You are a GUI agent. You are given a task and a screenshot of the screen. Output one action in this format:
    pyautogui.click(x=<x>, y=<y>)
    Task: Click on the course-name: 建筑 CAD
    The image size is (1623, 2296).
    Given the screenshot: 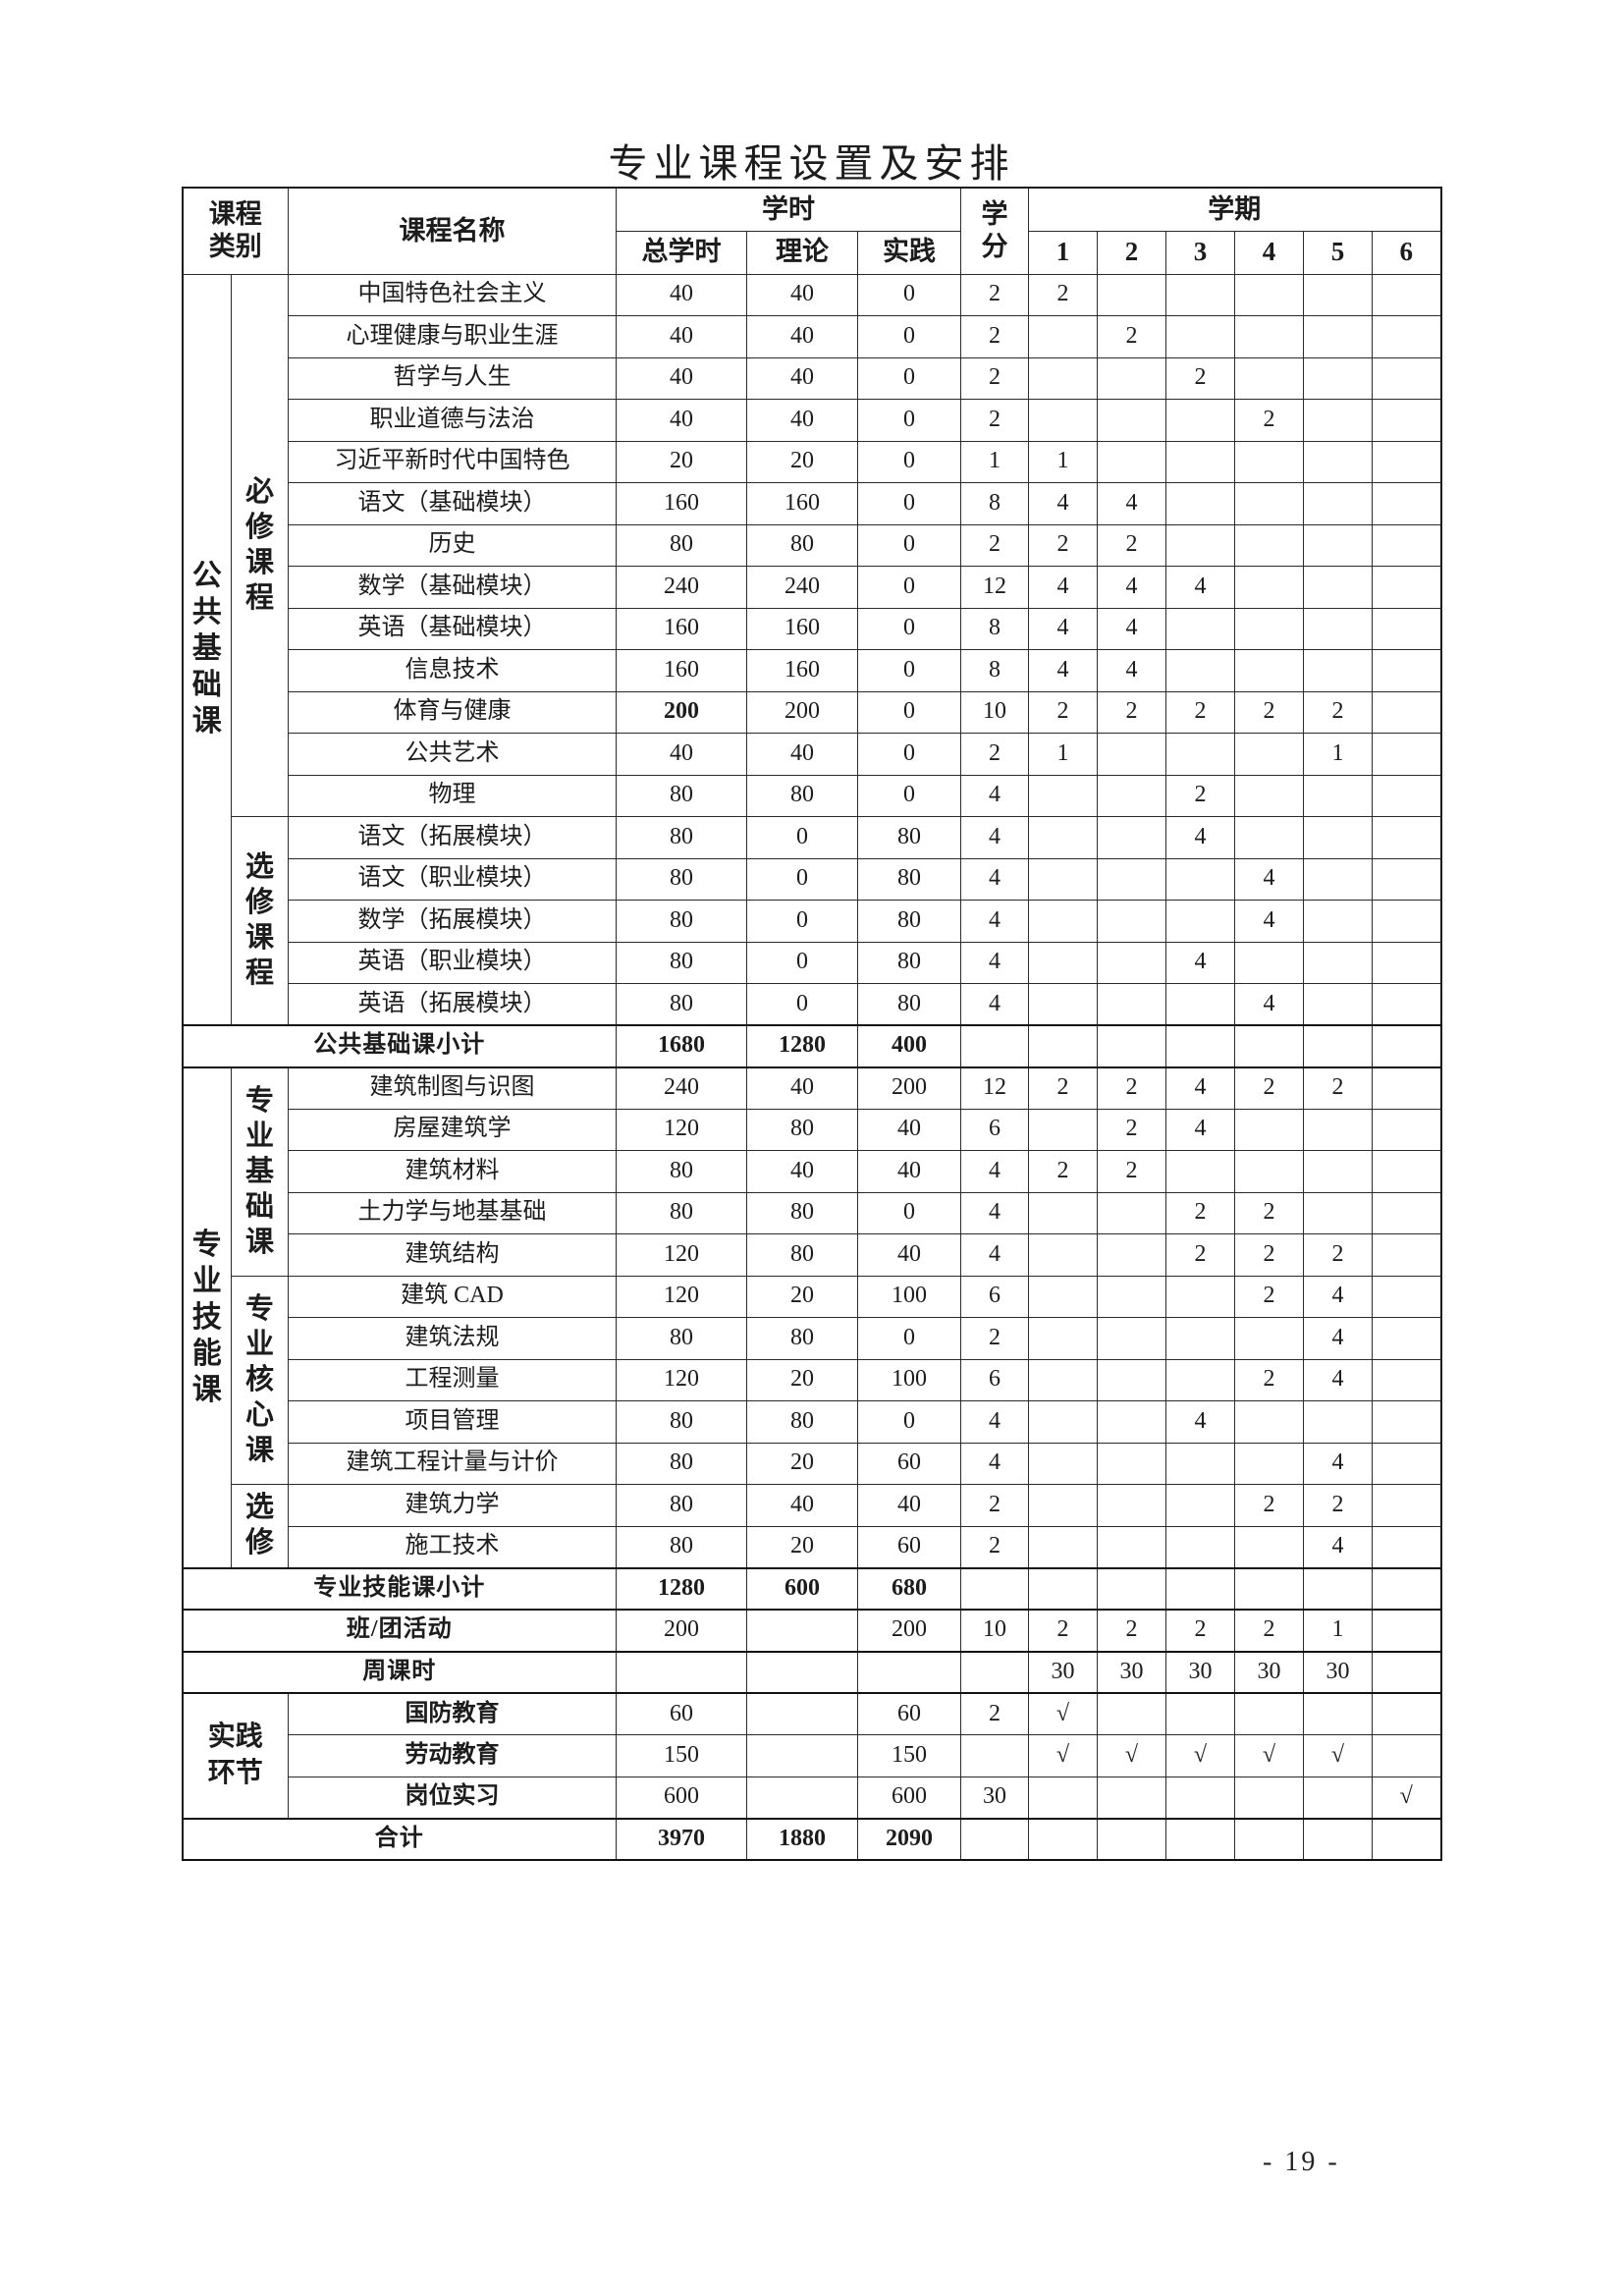 What is the action you would take?
    pyautogui.click(x=452, y=1296)
    